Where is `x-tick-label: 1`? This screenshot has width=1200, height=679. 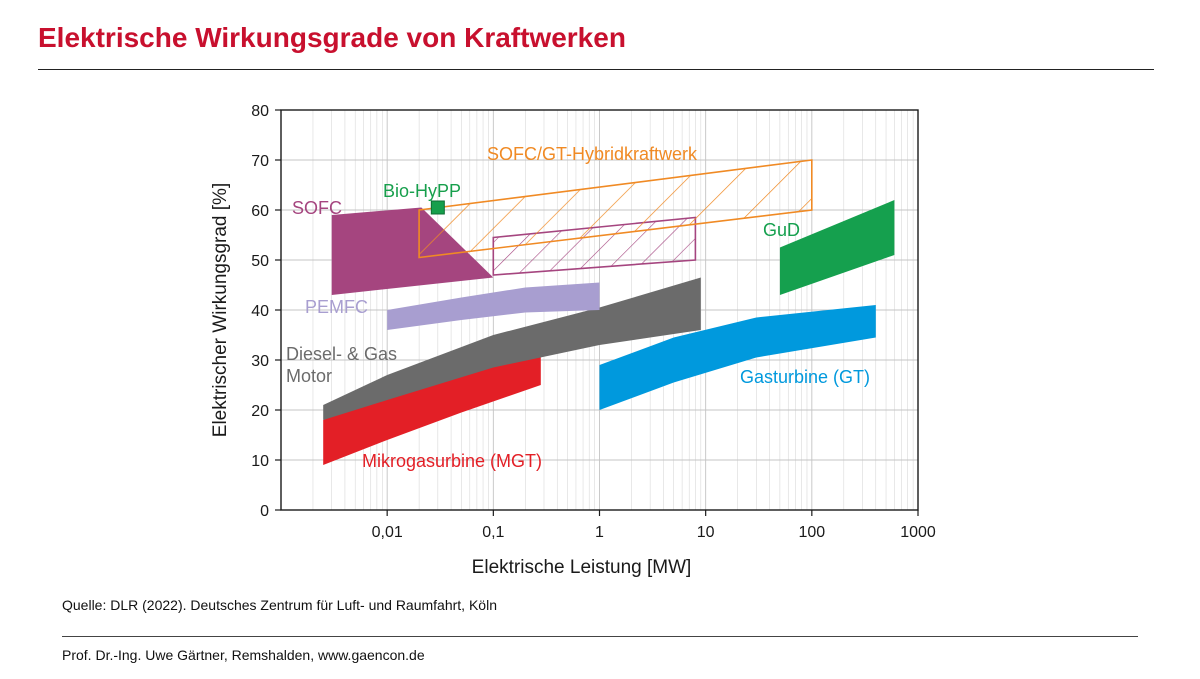 x-tick-label: 1 is located at coordinates (599, 532).